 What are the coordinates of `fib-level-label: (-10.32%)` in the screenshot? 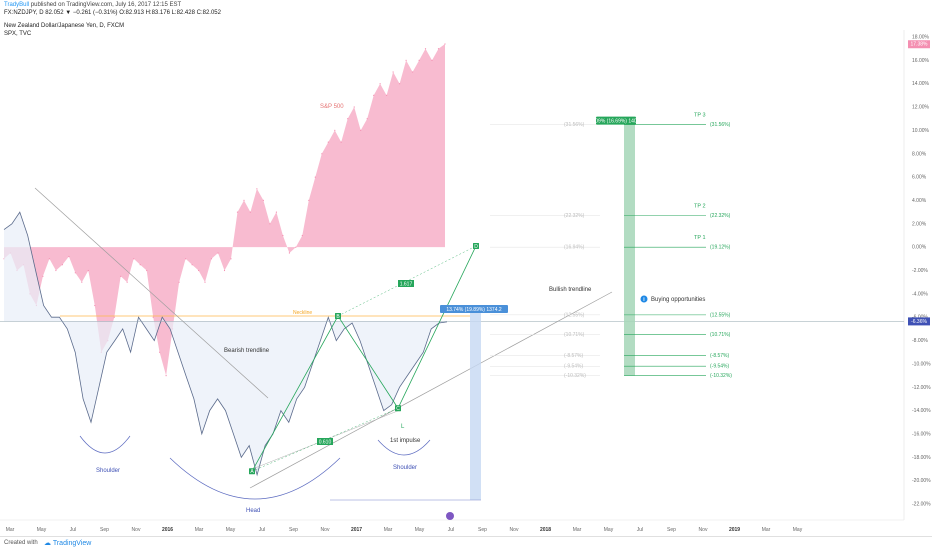 It's located at (575, 376).